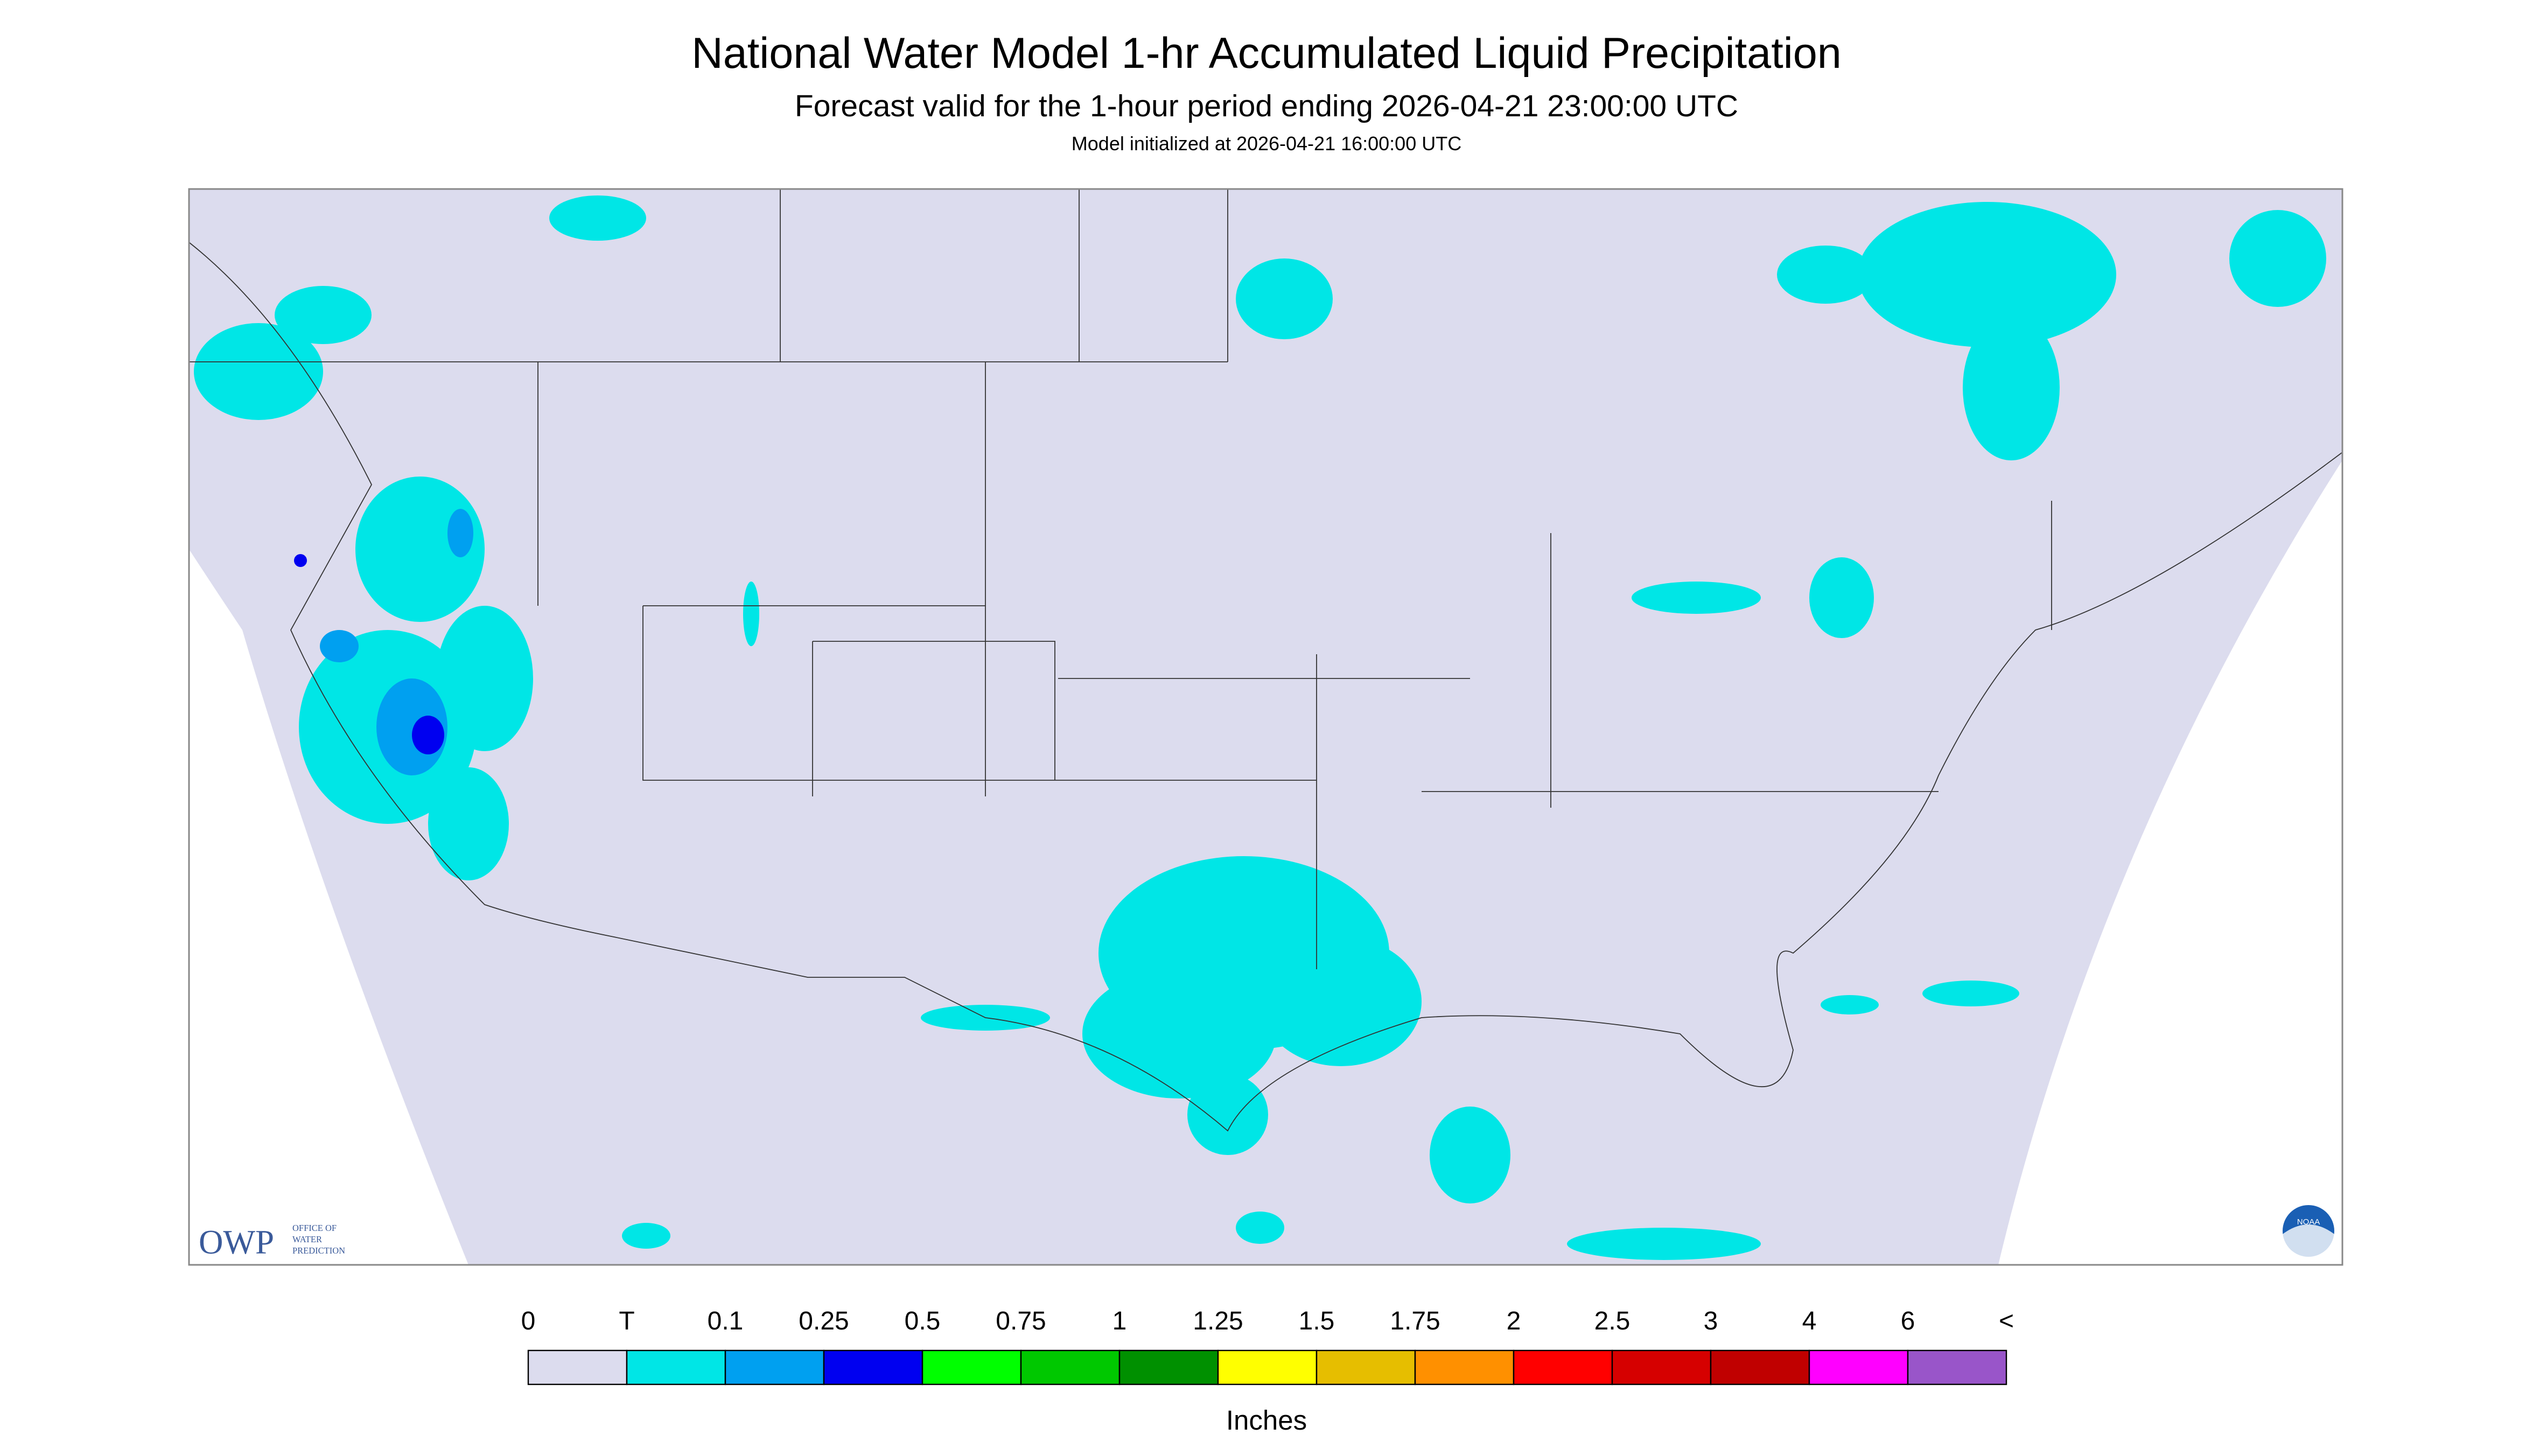 This screenshot has width=2533, height=1456. What do you see at coordinates (726, 1321) in the screenshot?
I see `legend-label: 0.1` at bounding box center [726, 1321].